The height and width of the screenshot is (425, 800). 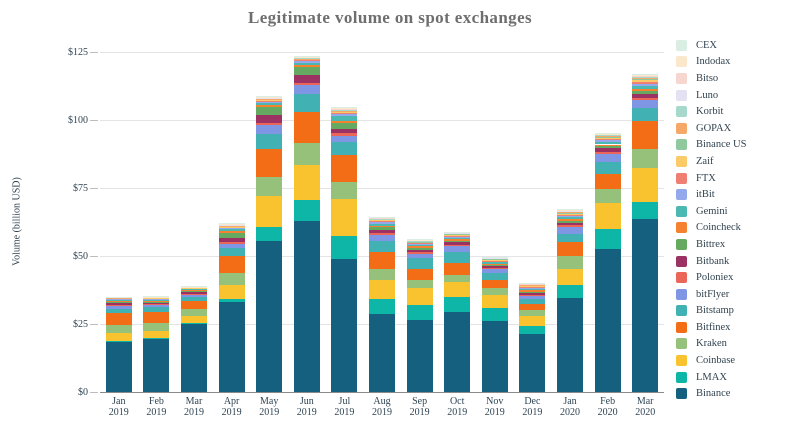 I want to click on bar-segment-bitstamp, so click(x=532, y=301).